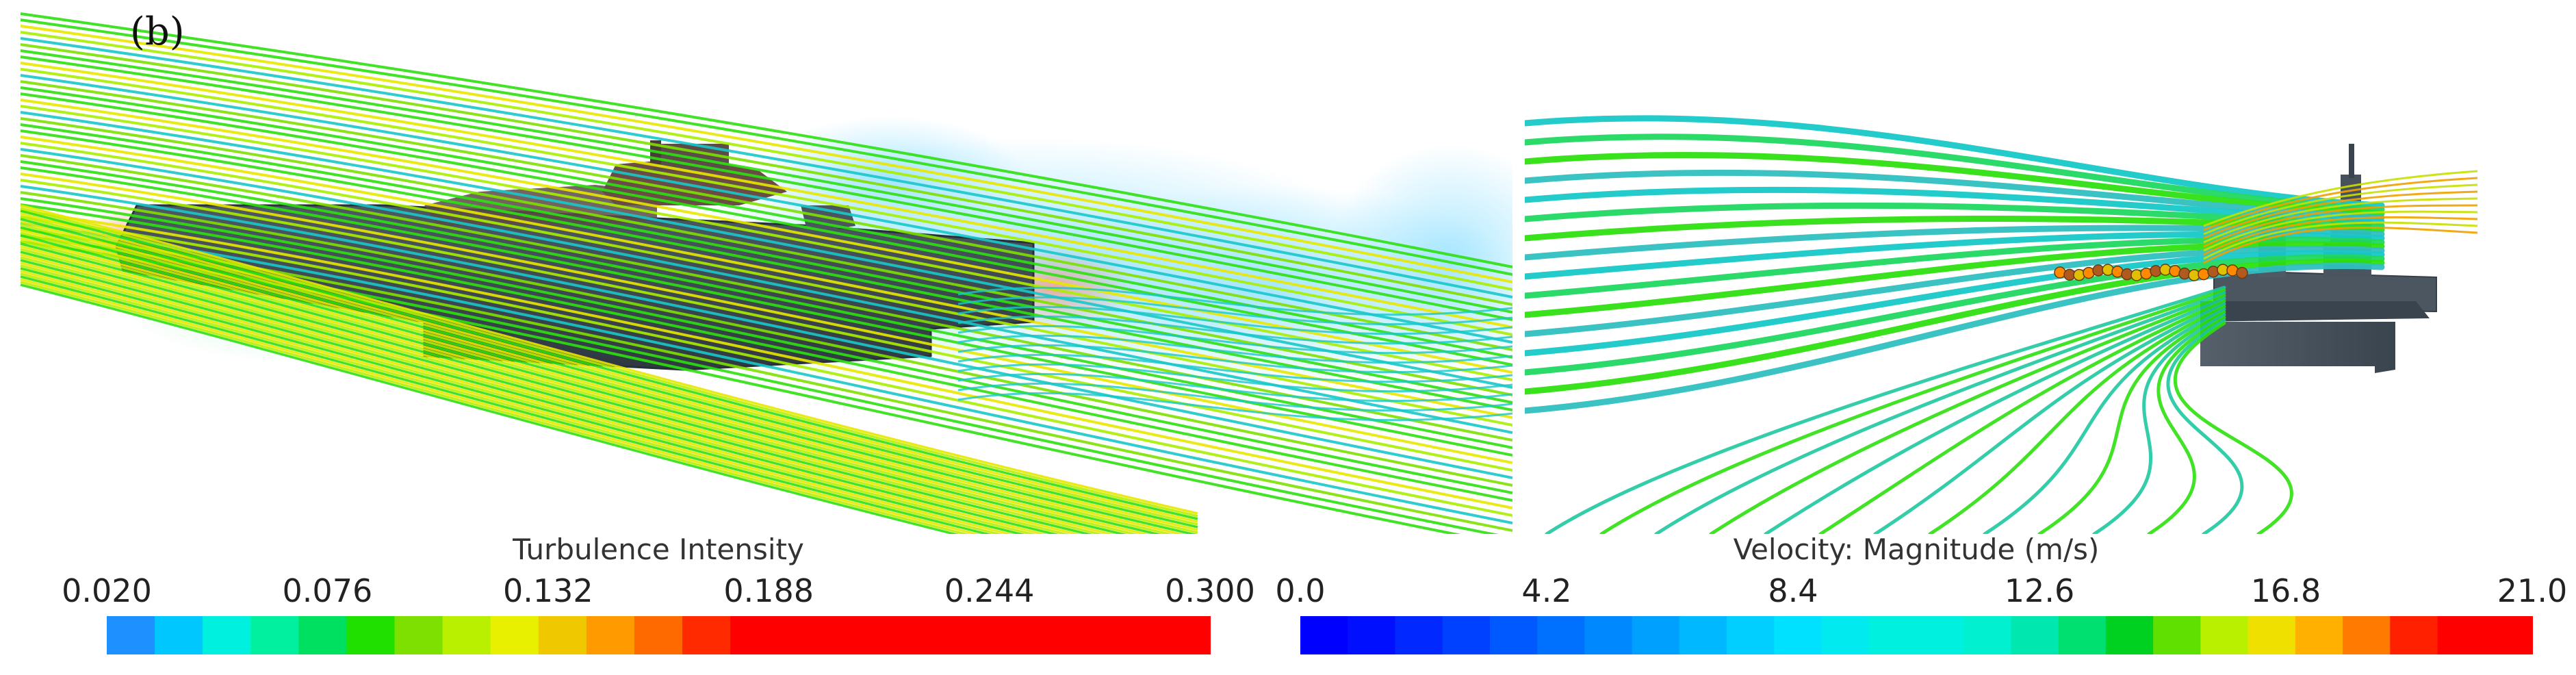  I want to click on velocity-tick-label: 0.0, so click(1300, 590).